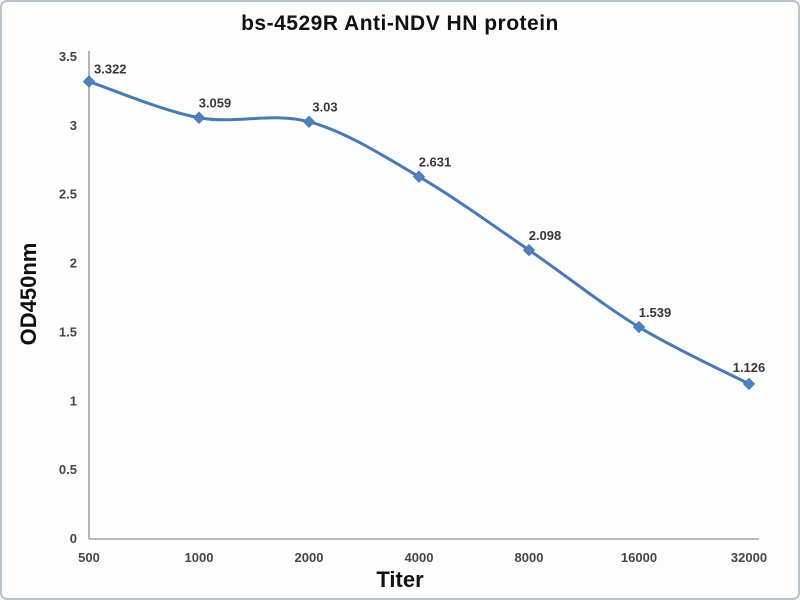 This screenshot has width=800, height=600. I want to click on x-tick-label: 2000, so click(309, 557).